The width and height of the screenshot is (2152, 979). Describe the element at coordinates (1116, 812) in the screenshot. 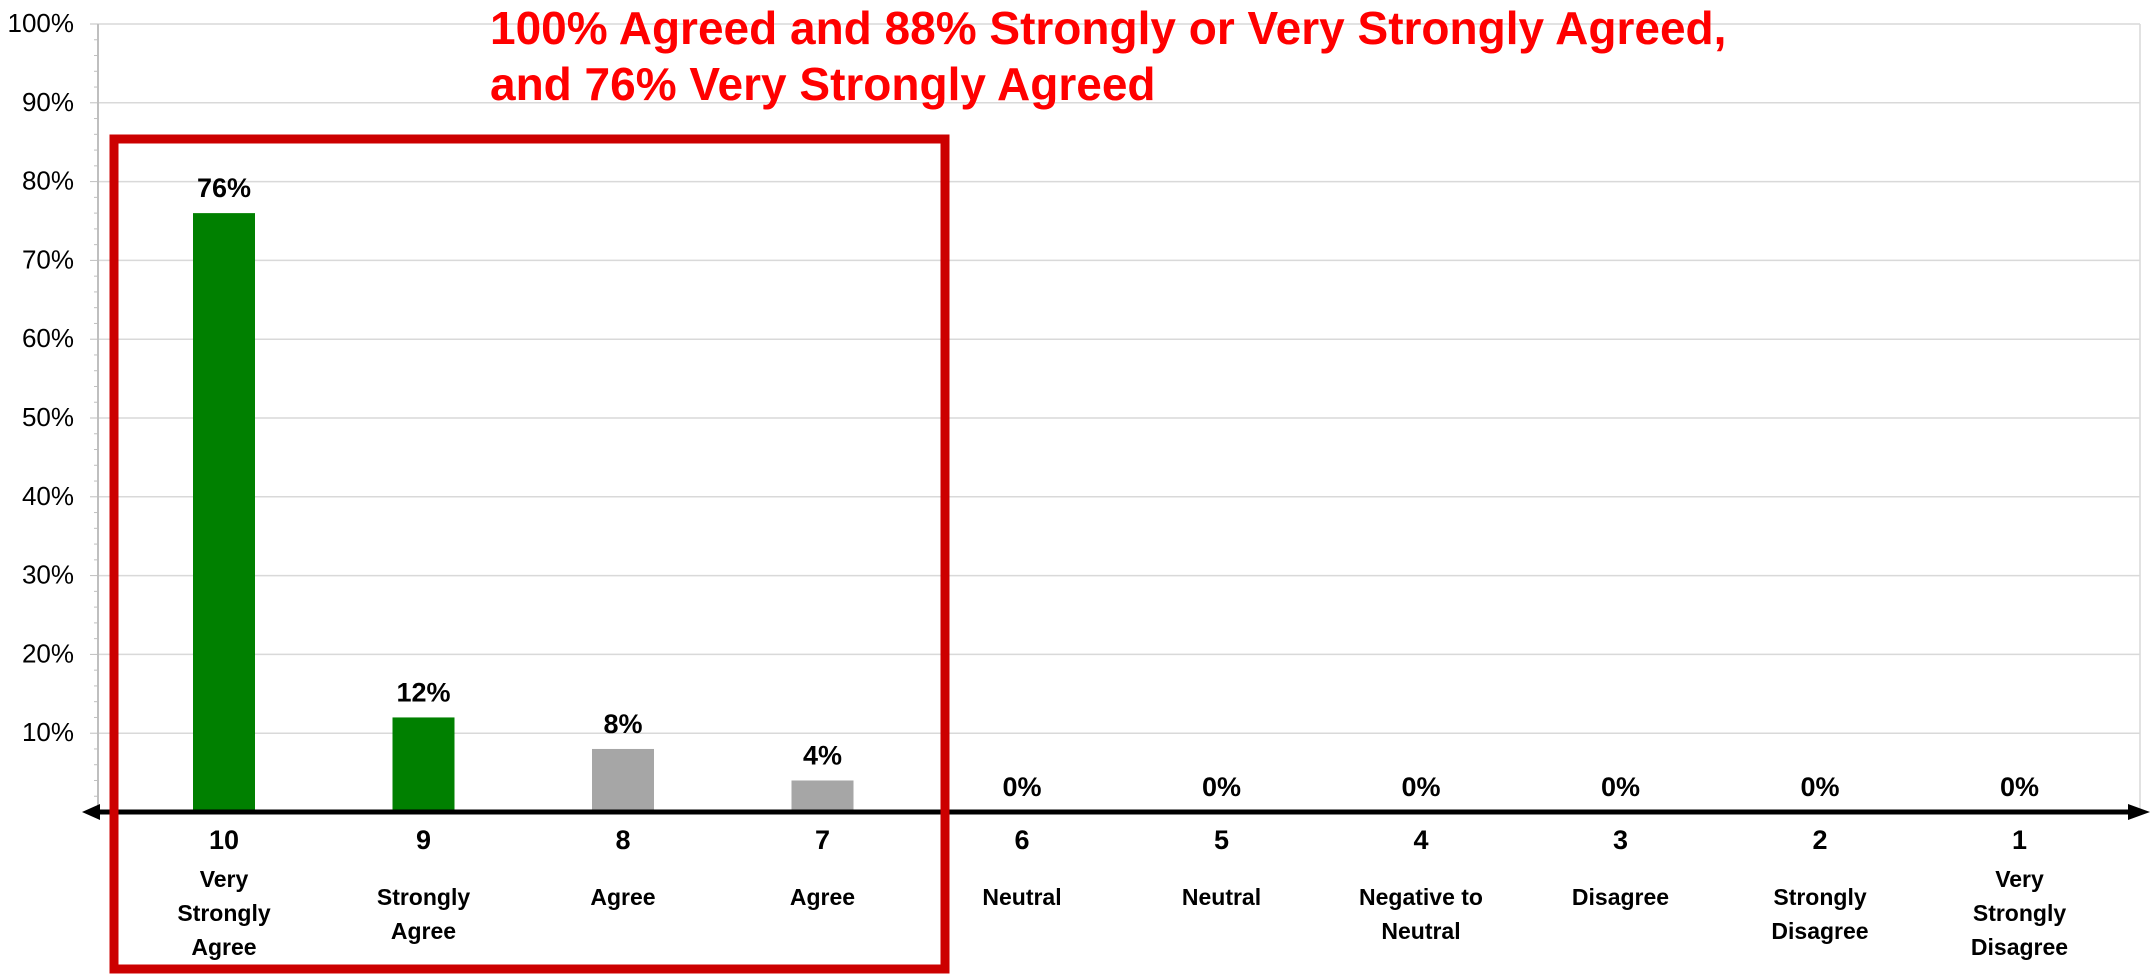

I see `x-axis` at that location.